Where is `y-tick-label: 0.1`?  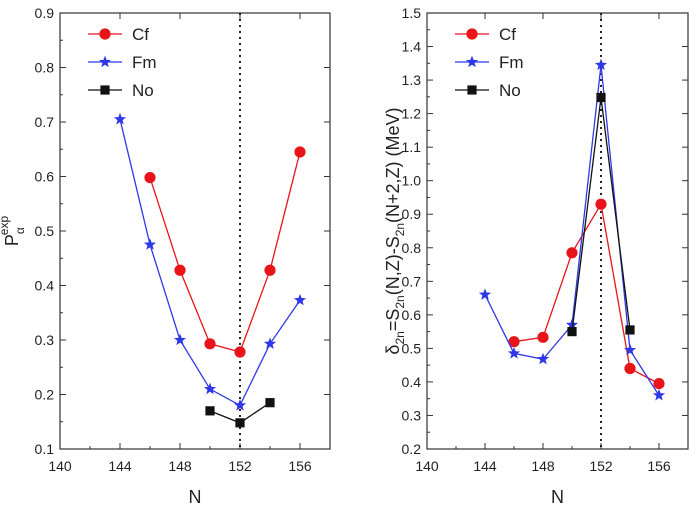 y-tick-label: 0.1 is located at coordinates (45, 449).